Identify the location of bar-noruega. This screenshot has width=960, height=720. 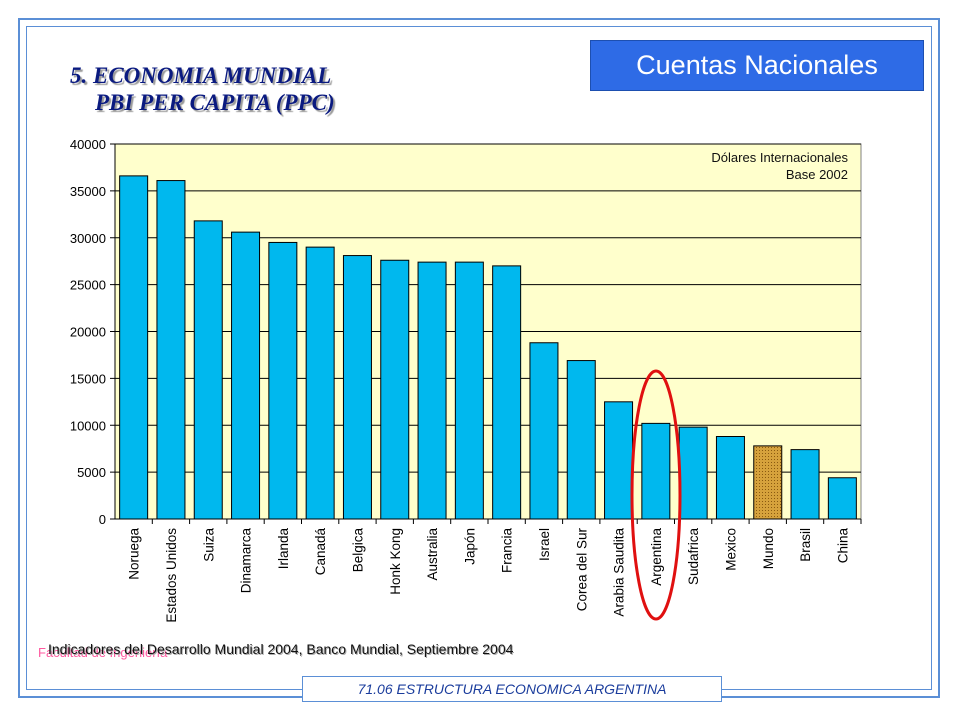
(134, 347).